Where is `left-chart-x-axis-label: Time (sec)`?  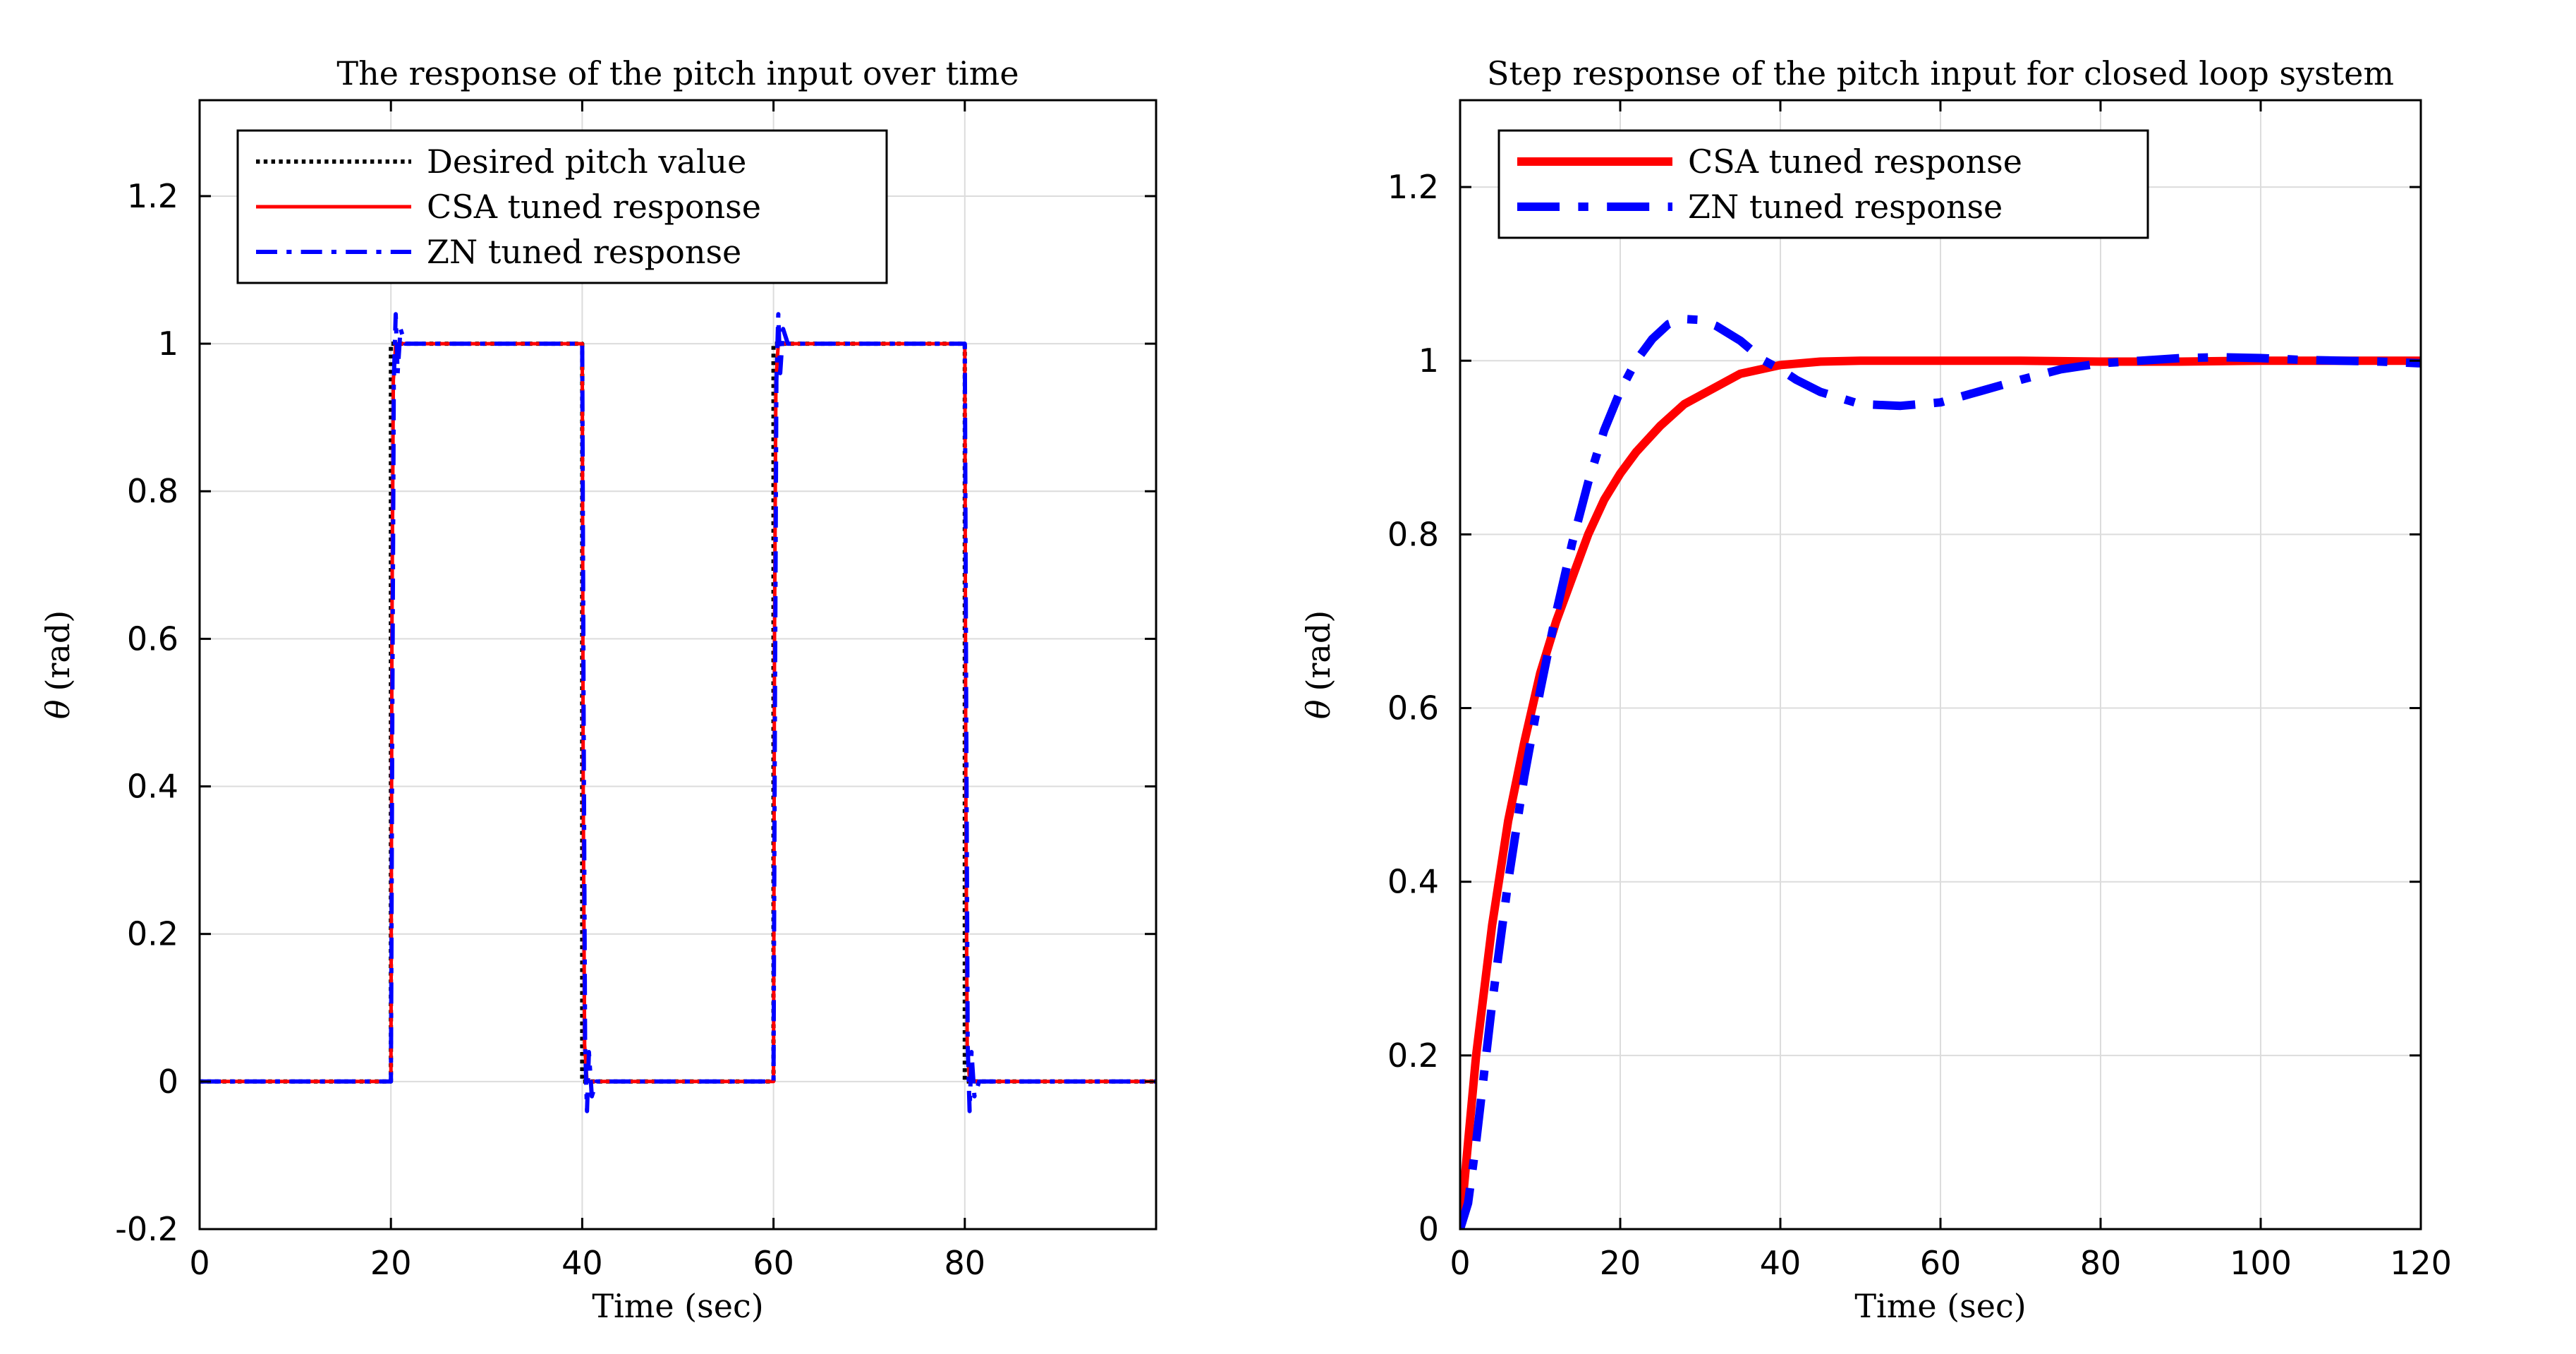 left-chart-x-axis-label: Time (sec) is located at coordinates (677, 1306).